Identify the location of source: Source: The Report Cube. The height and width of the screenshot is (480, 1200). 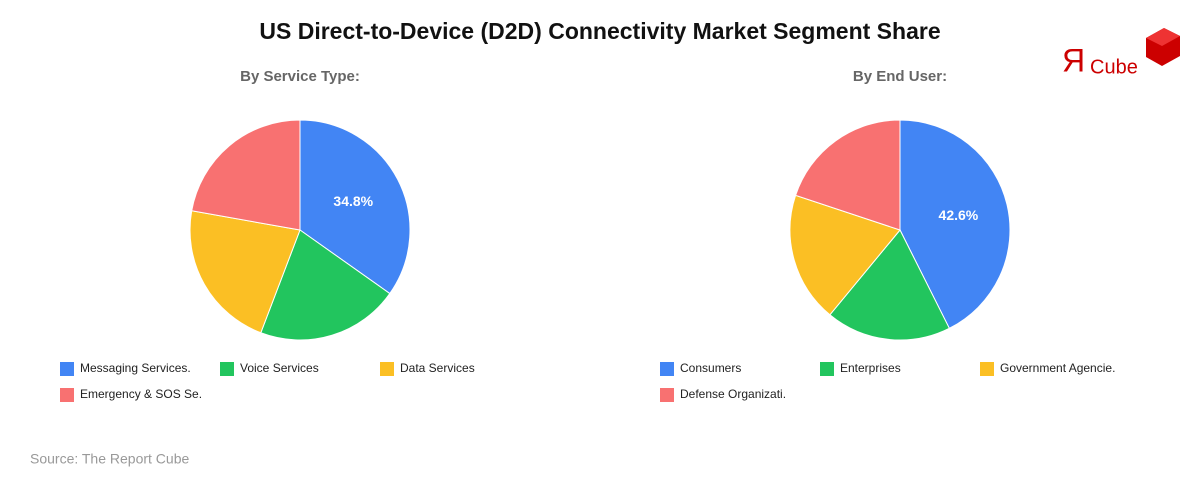
(109, 459).